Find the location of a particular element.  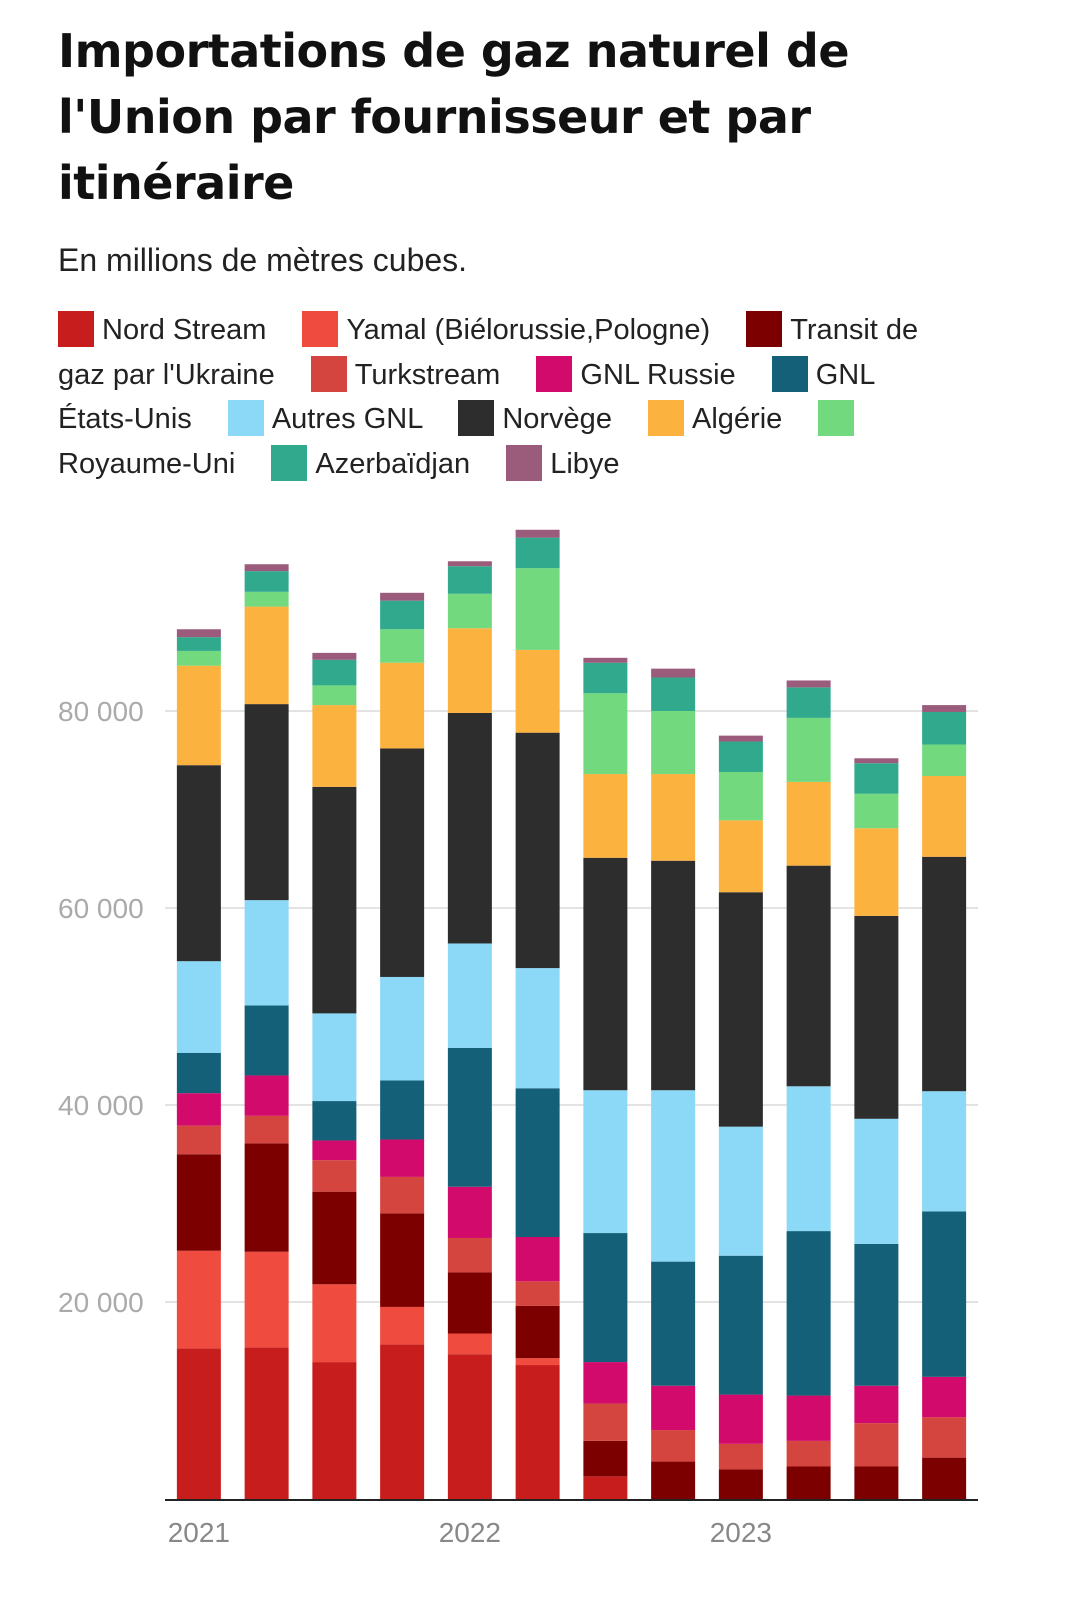

legend-item-royaume-uni: Royaume-Uni is located at coordinates (460, 440).